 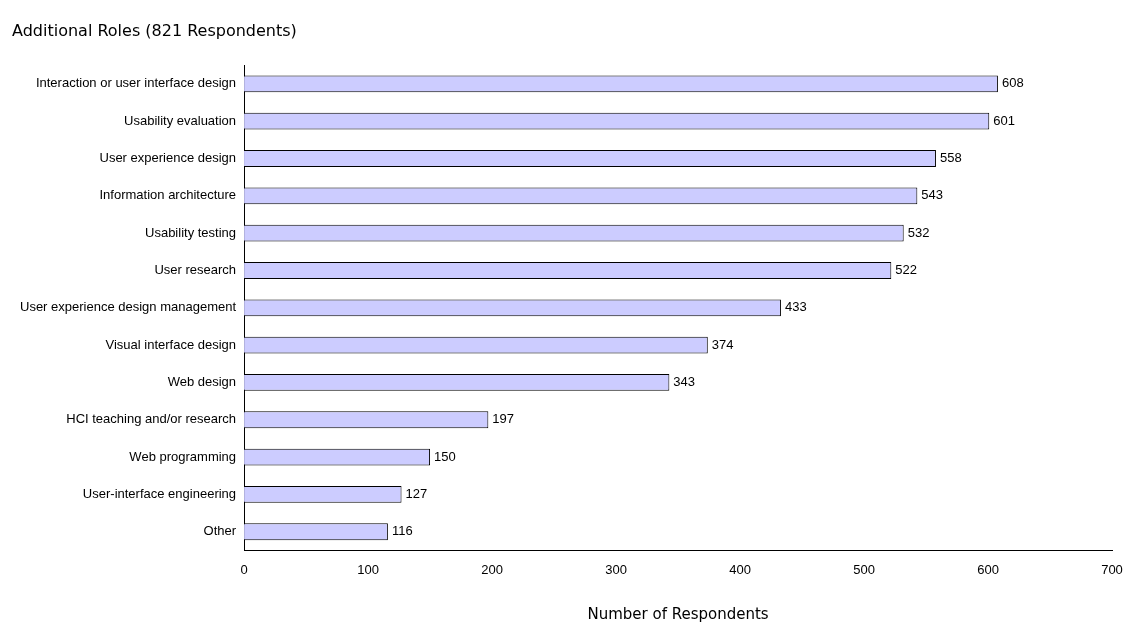 What do you see at coordinates (918, 232) in the screenshot?
I see `data-label: 532` at bounding box center [918, 232].